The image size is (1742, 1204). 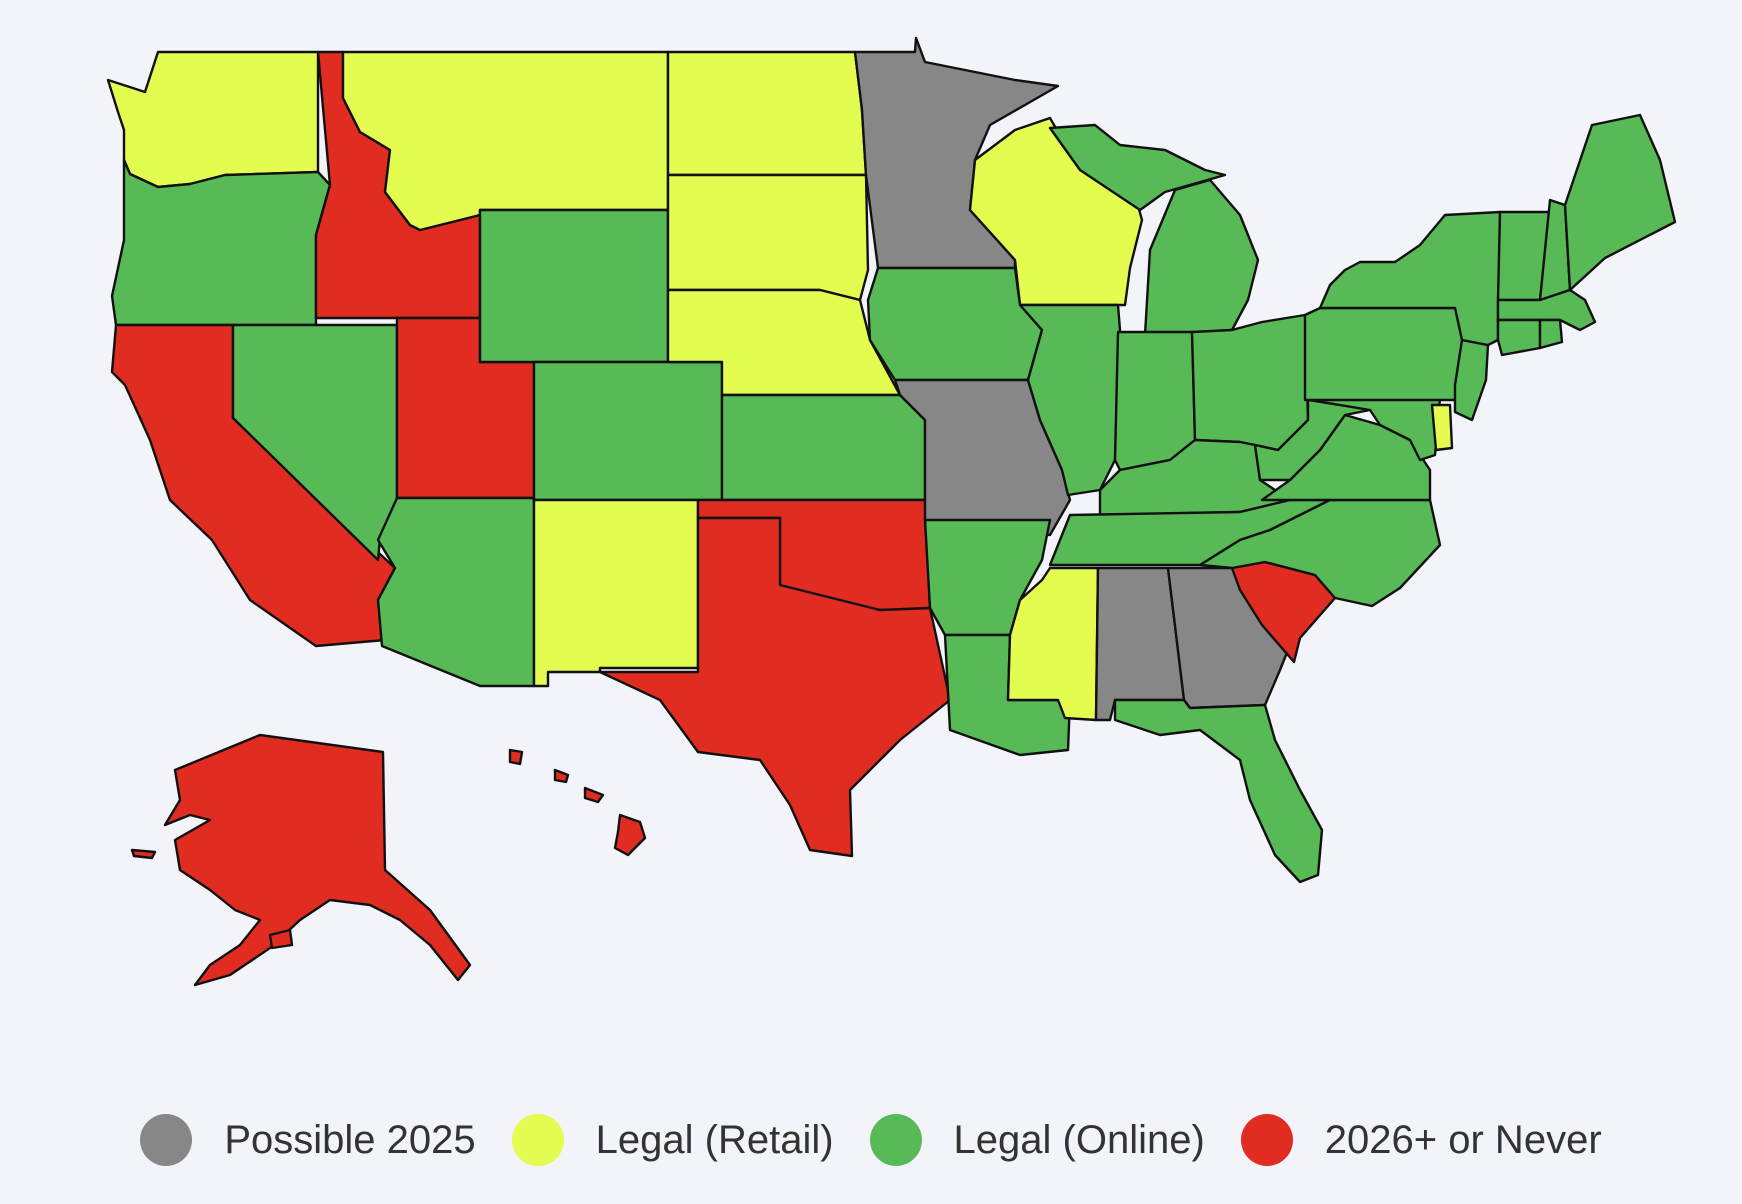 I want to click on state-ct, so click(x=1519, y=337).